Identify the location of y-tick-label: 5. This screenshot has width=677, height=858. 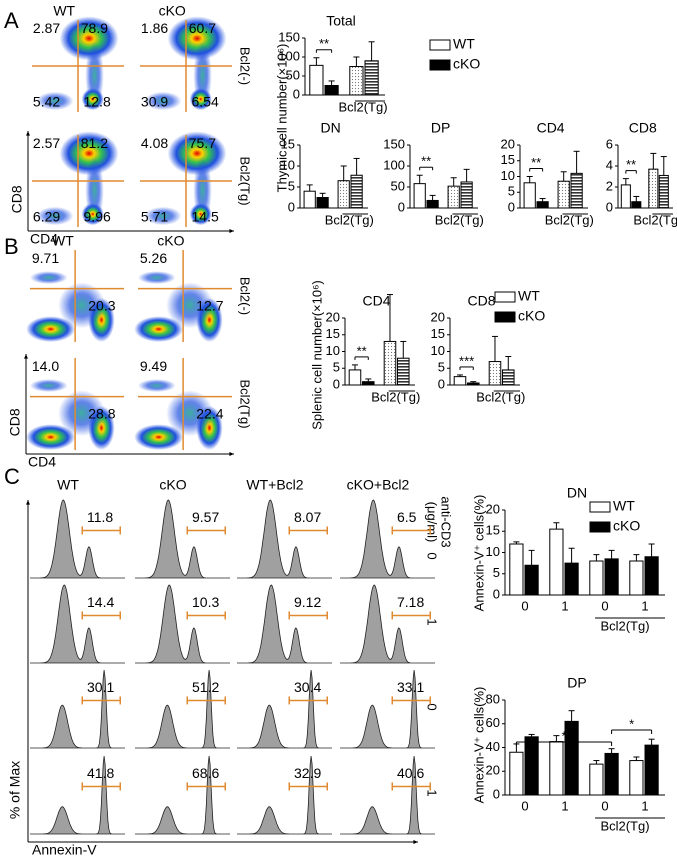
(291, 185).